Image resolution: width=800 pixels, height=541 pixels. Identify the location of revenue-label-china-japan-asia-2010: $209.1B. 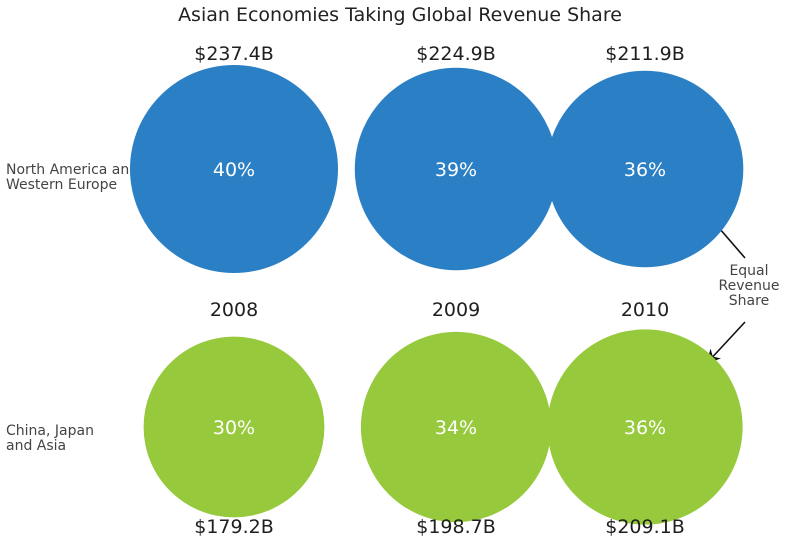
(645, 527).